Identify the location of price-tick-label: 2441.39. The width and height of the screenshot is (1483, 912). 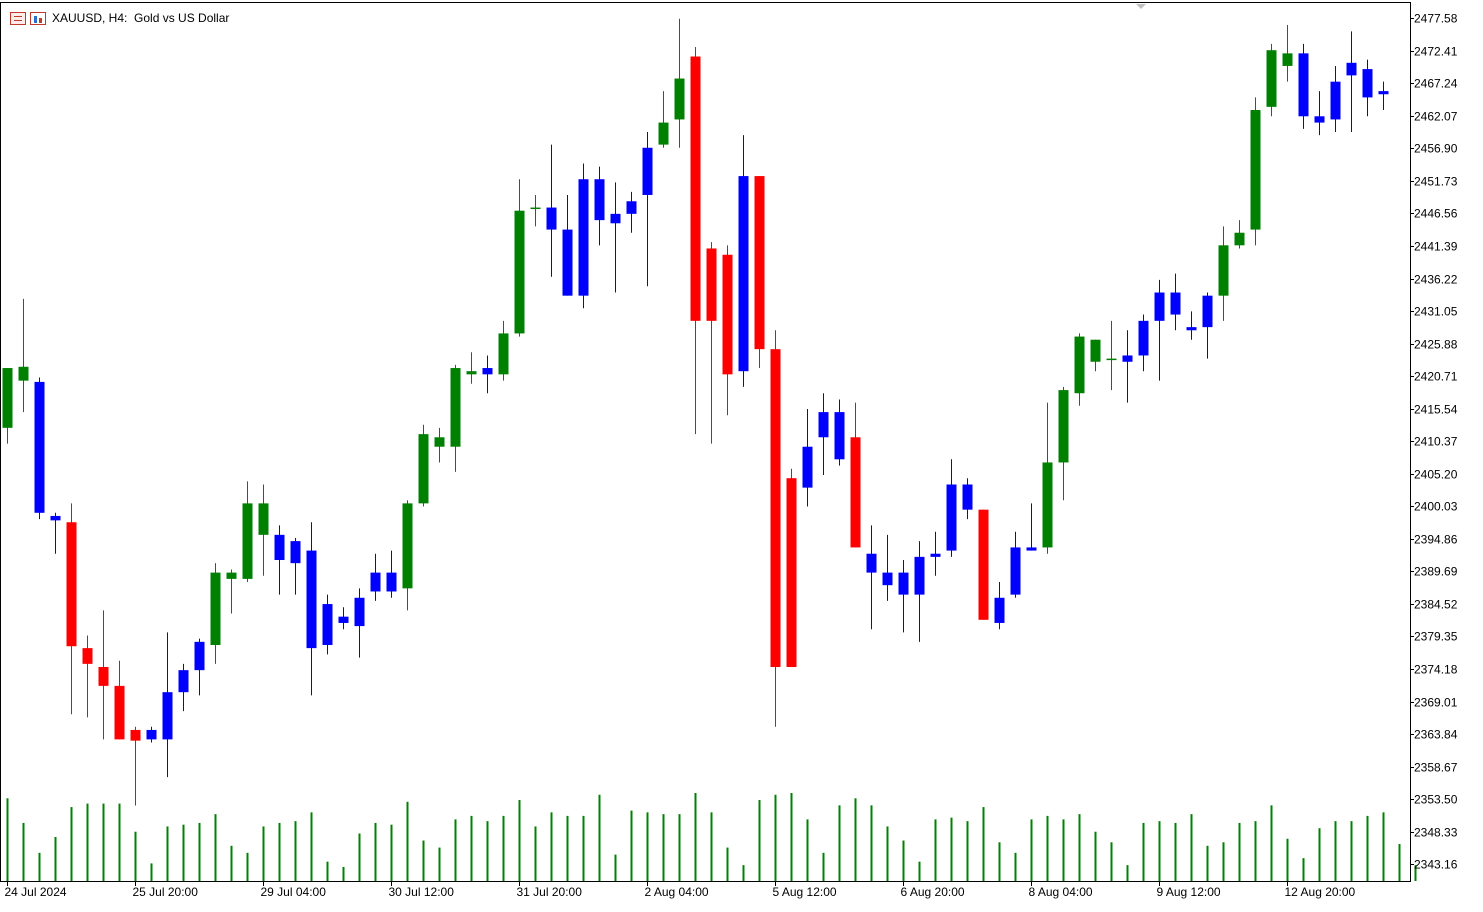
(1436, 247).